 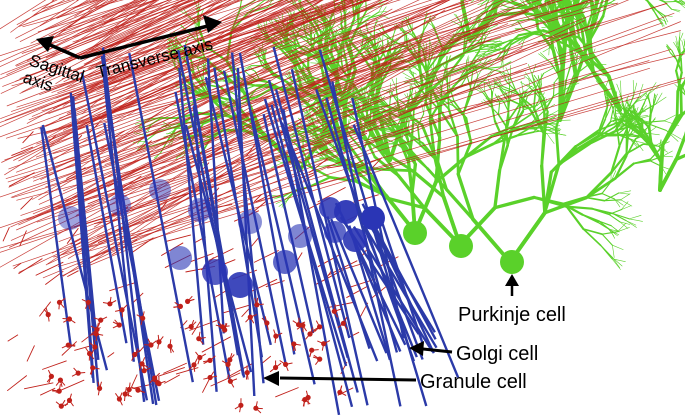 I want to click on granule-pointer-line, so click(x=348, y=379).